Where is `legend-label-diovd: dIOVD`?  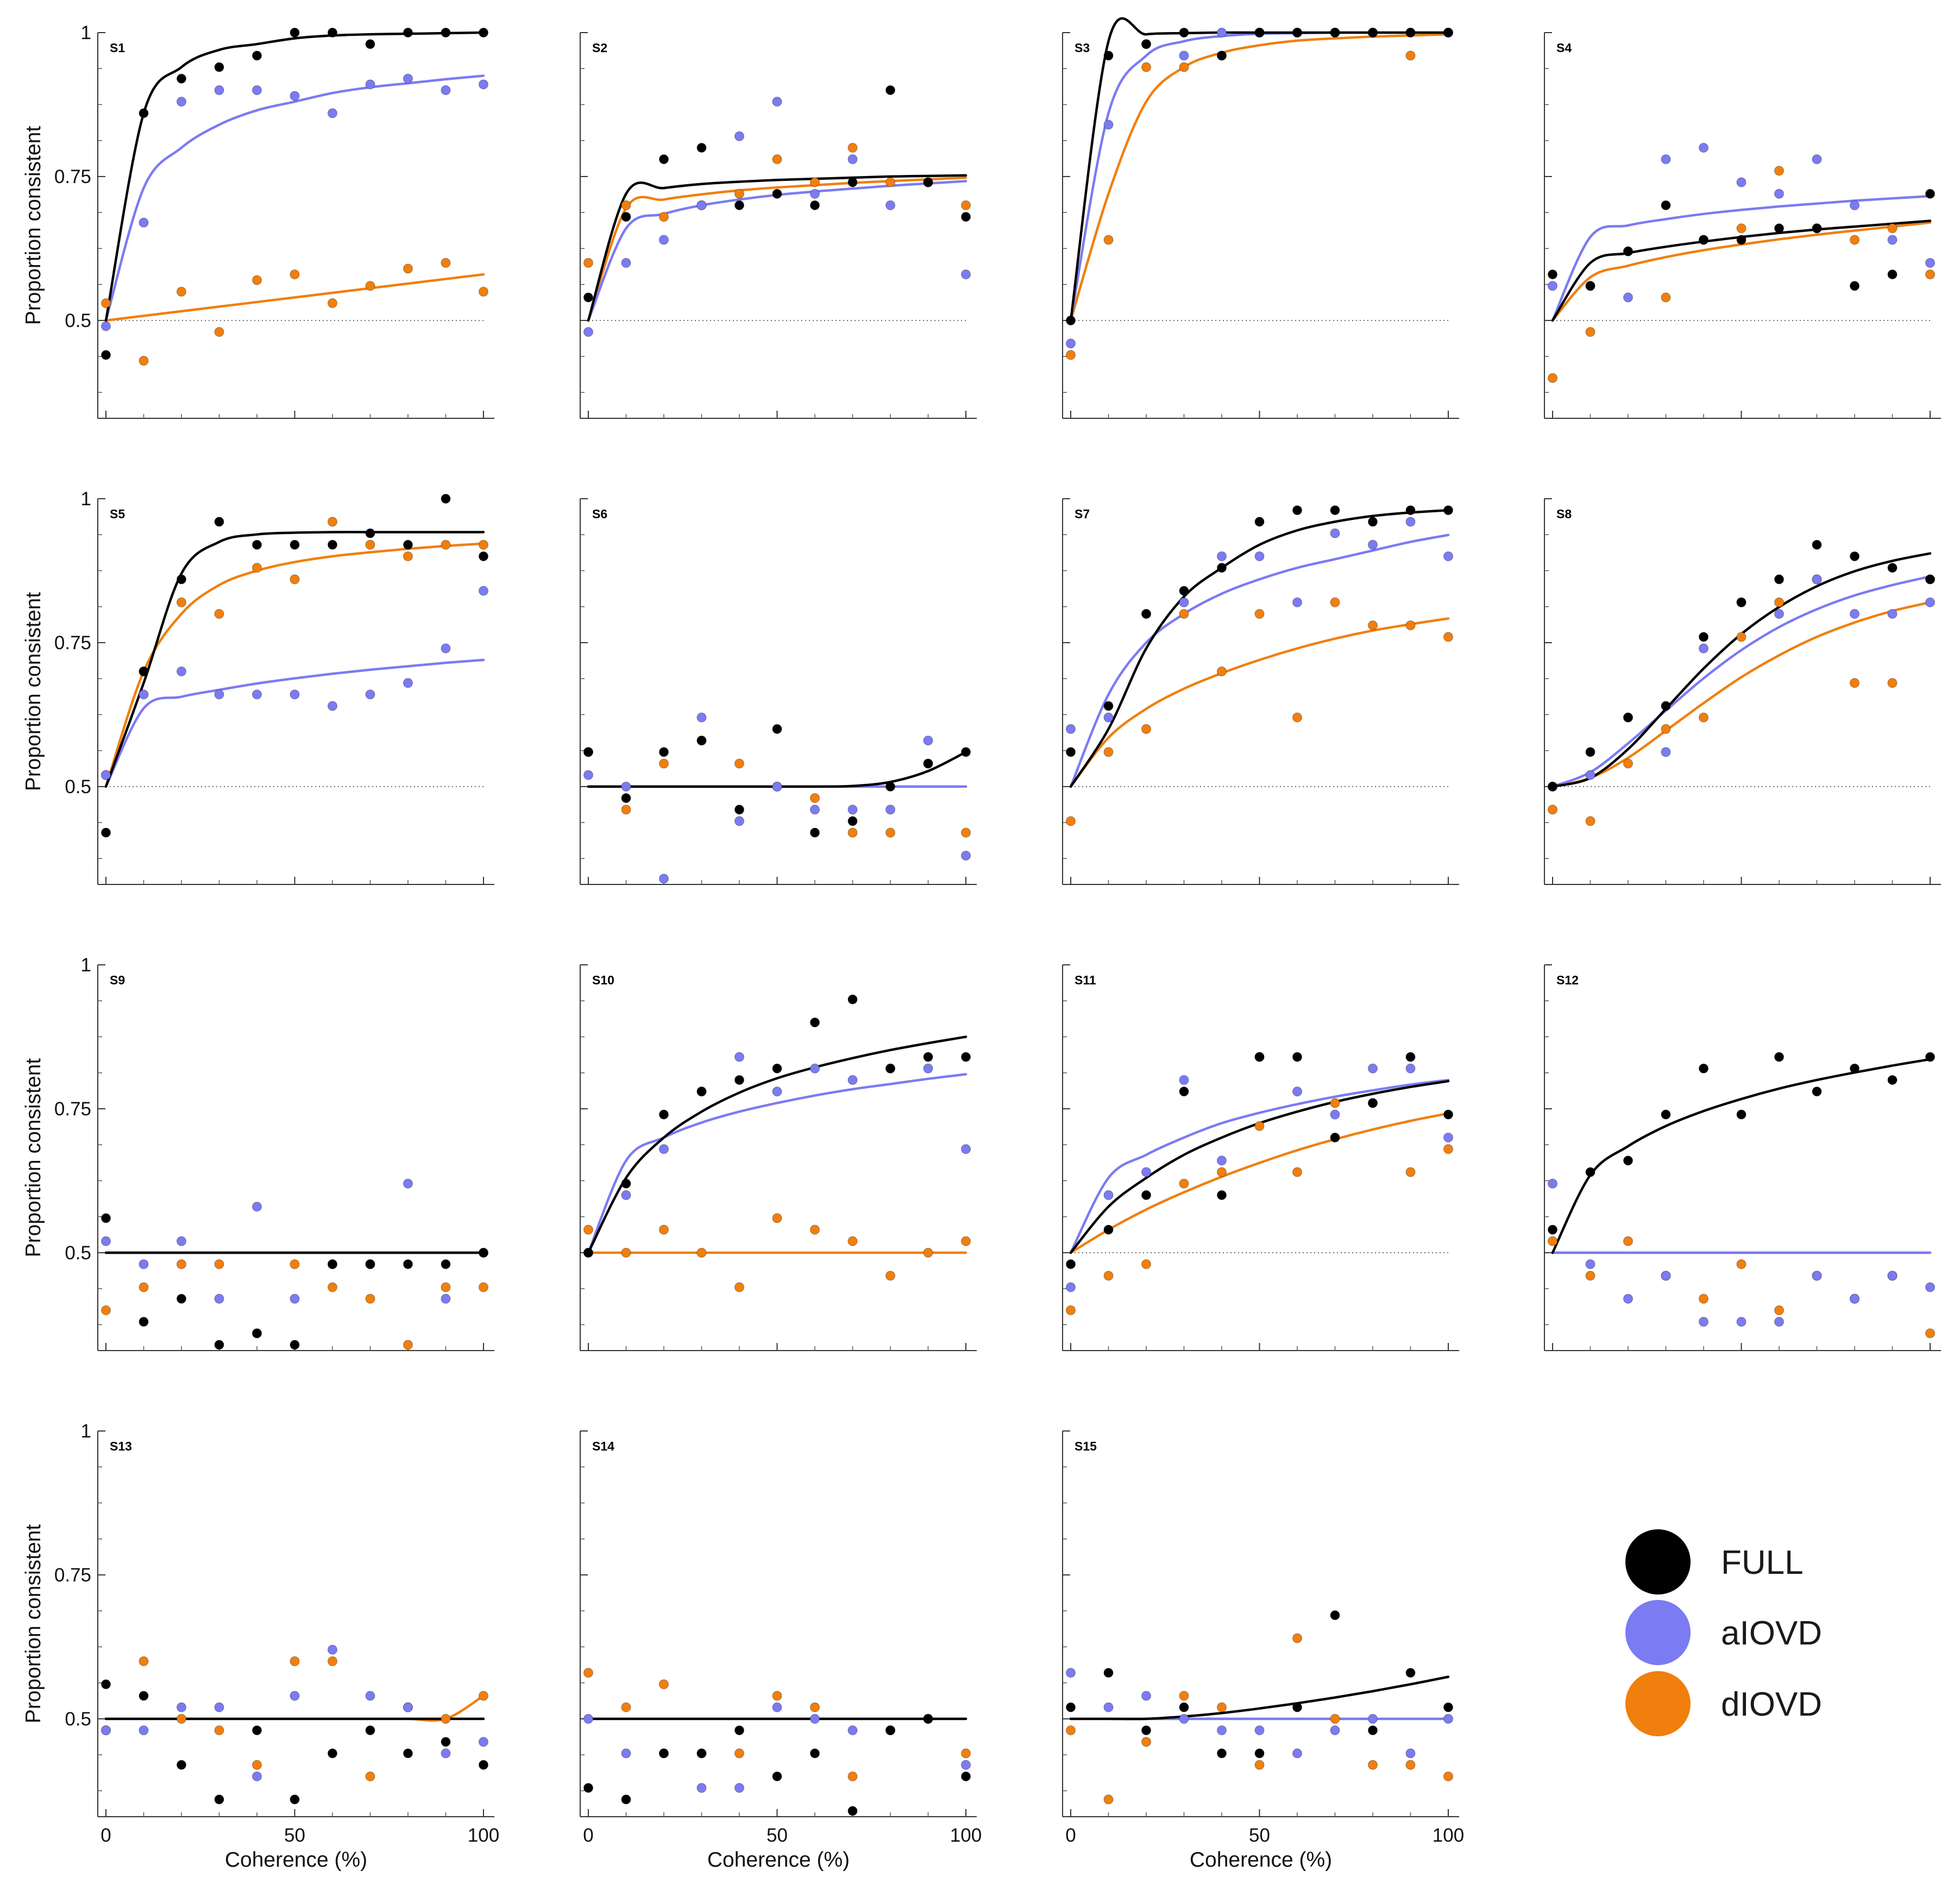 legend-label-diovd: dIOVD is located at coordinates (1771, 1704).